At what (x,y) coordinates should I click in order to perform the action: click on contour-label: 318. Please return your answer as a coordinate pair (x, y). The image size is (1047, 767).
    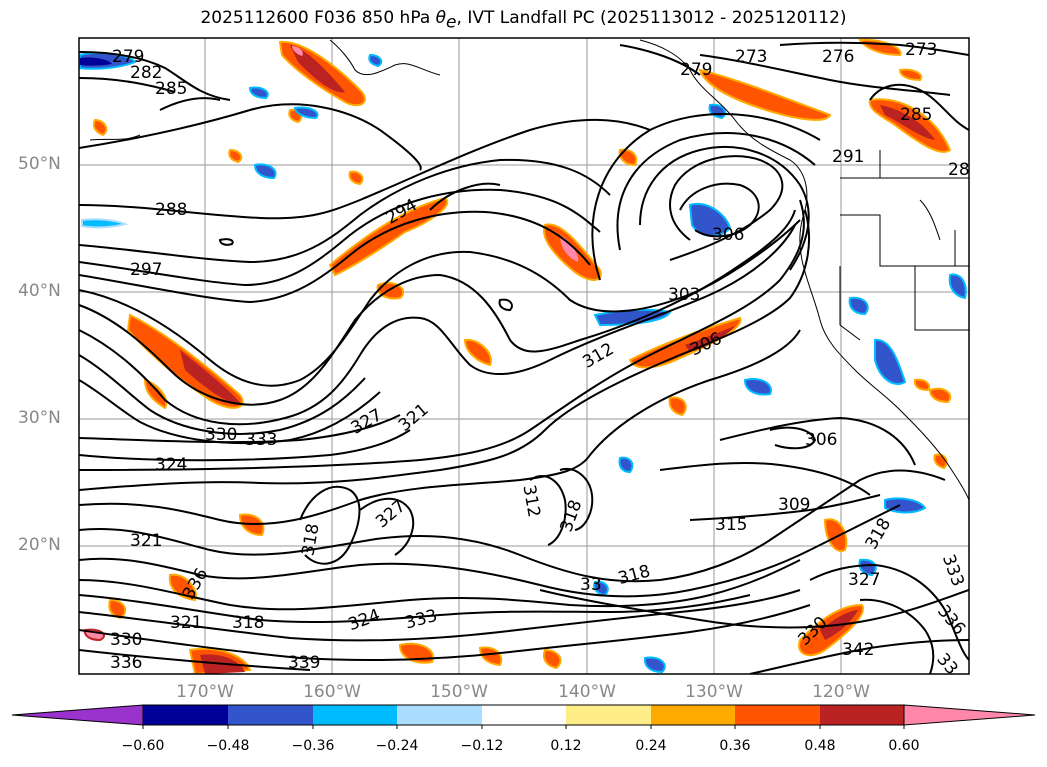
    Looking at the image, I should click on (248, 623).